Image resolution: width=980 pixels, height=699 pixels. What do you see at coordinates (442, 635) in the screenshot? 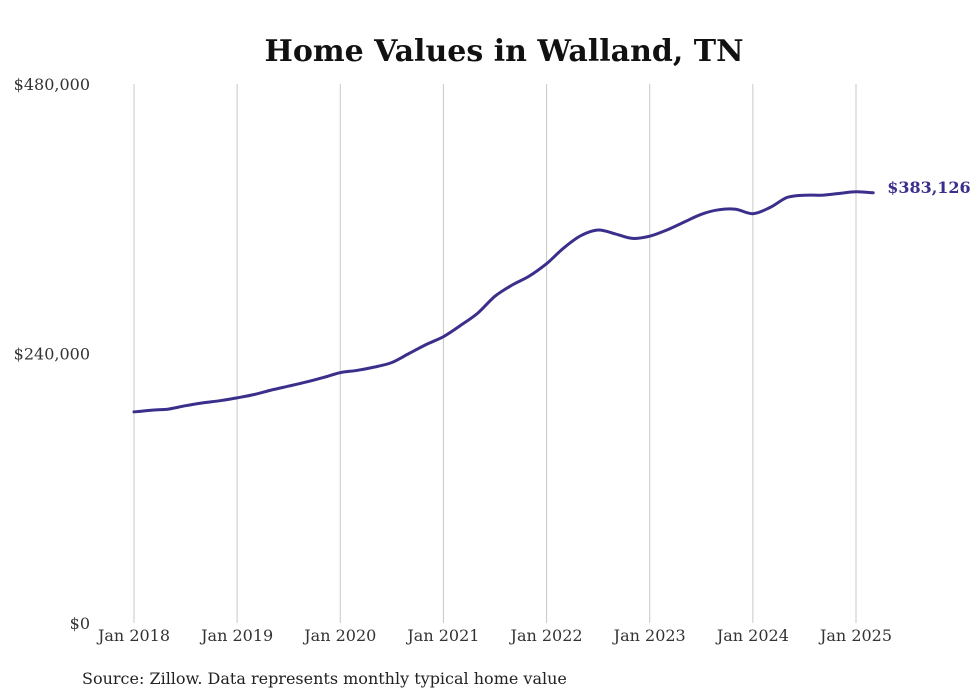
I see `x-tick-label: Jan 2021` at bounding box center [442, 635].